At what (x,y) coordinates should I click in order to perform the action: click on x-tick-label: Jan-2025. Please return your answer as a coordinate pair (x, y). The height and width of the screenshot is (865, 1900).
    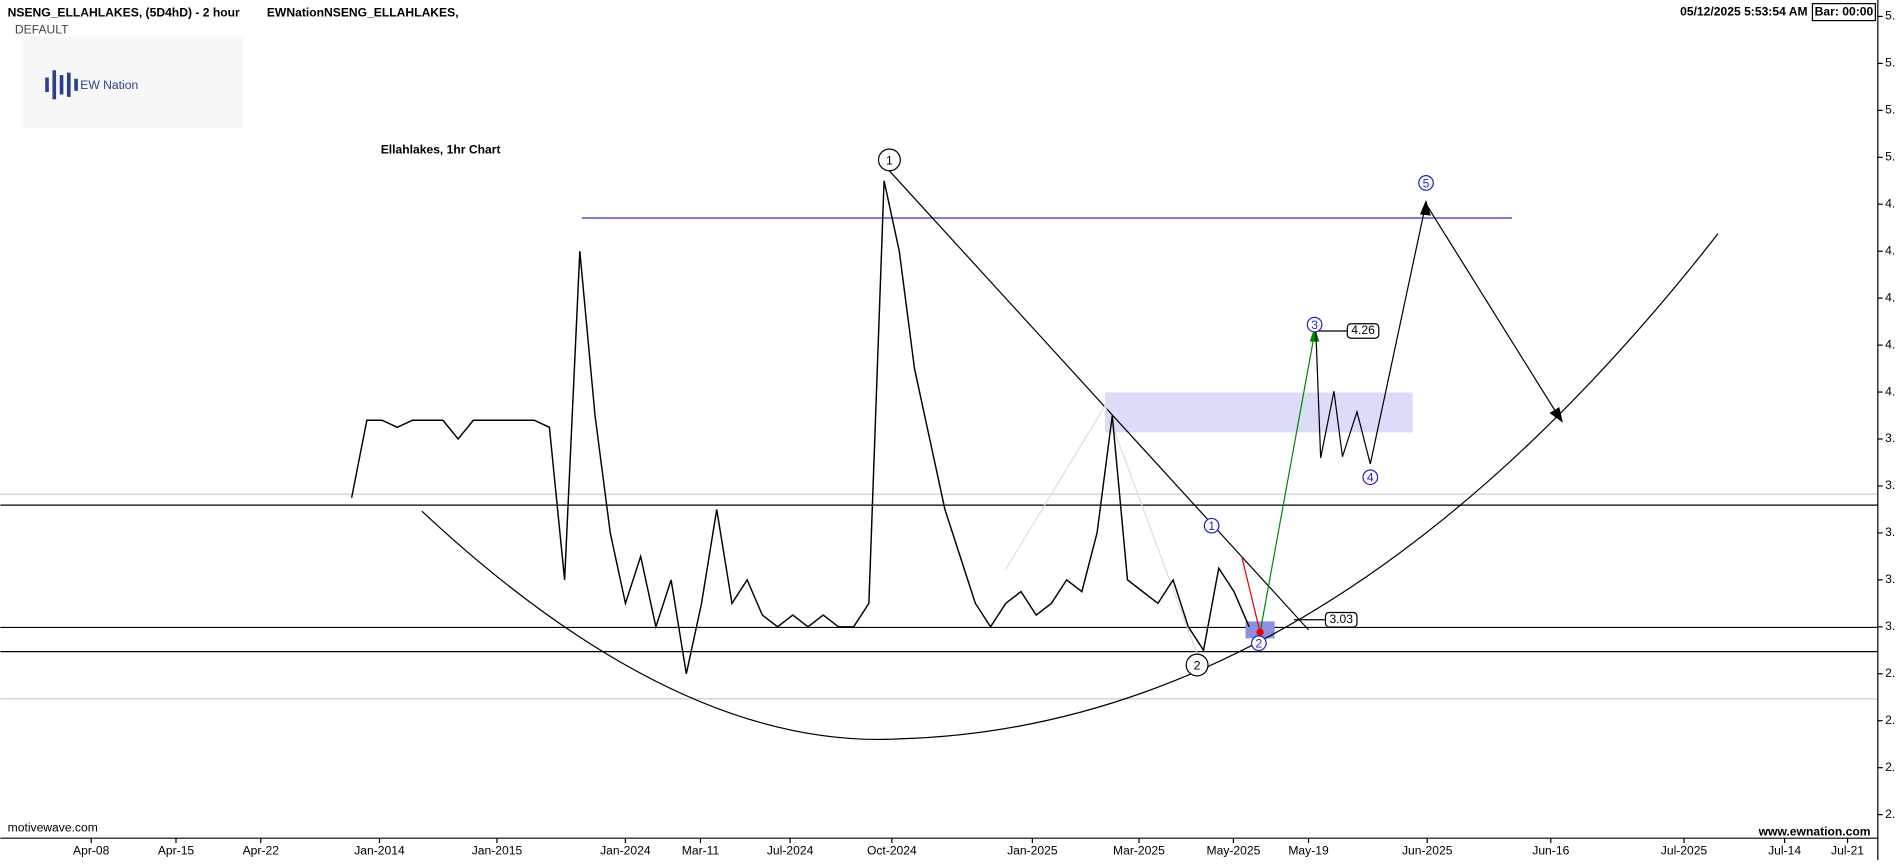
    Looking at the image, I should click on (1032, 851).